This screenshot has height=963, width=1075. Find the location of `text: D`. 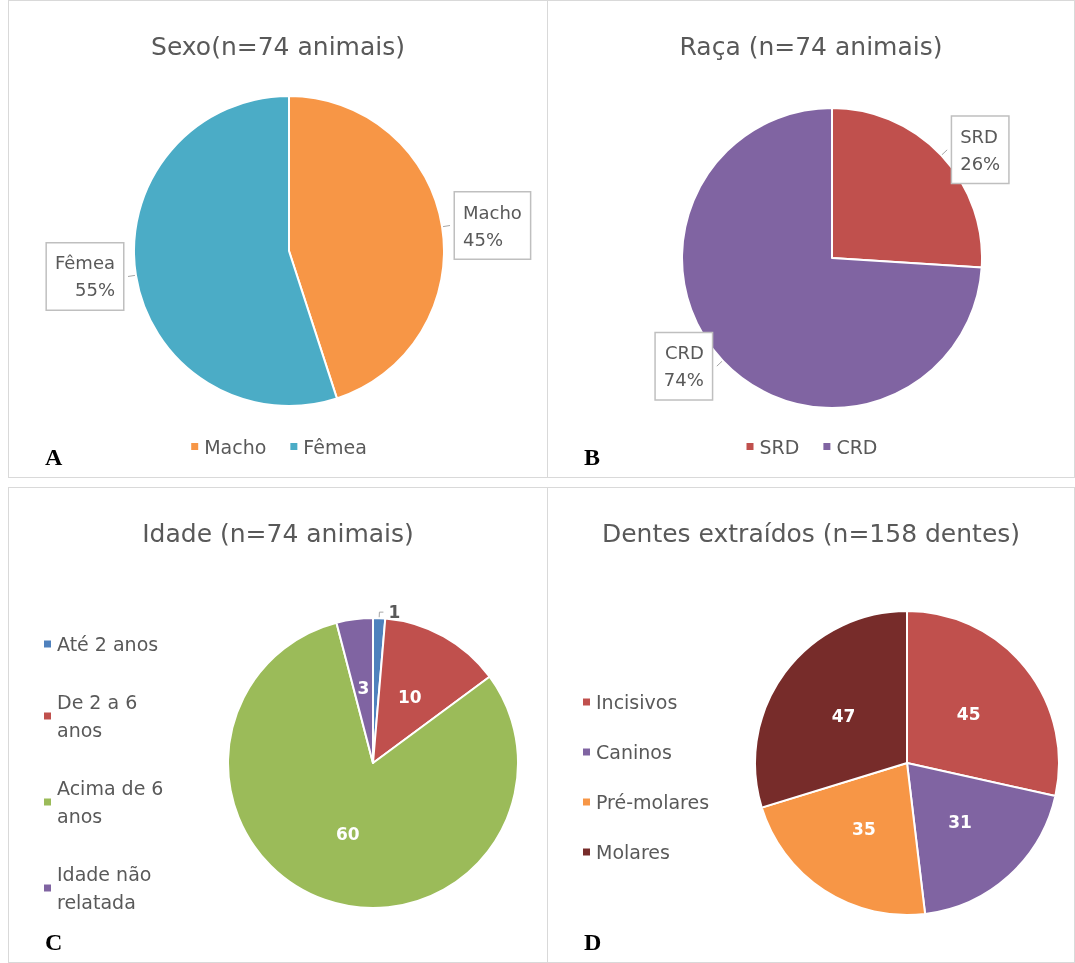

text: D is located at coordinates (593, 942).